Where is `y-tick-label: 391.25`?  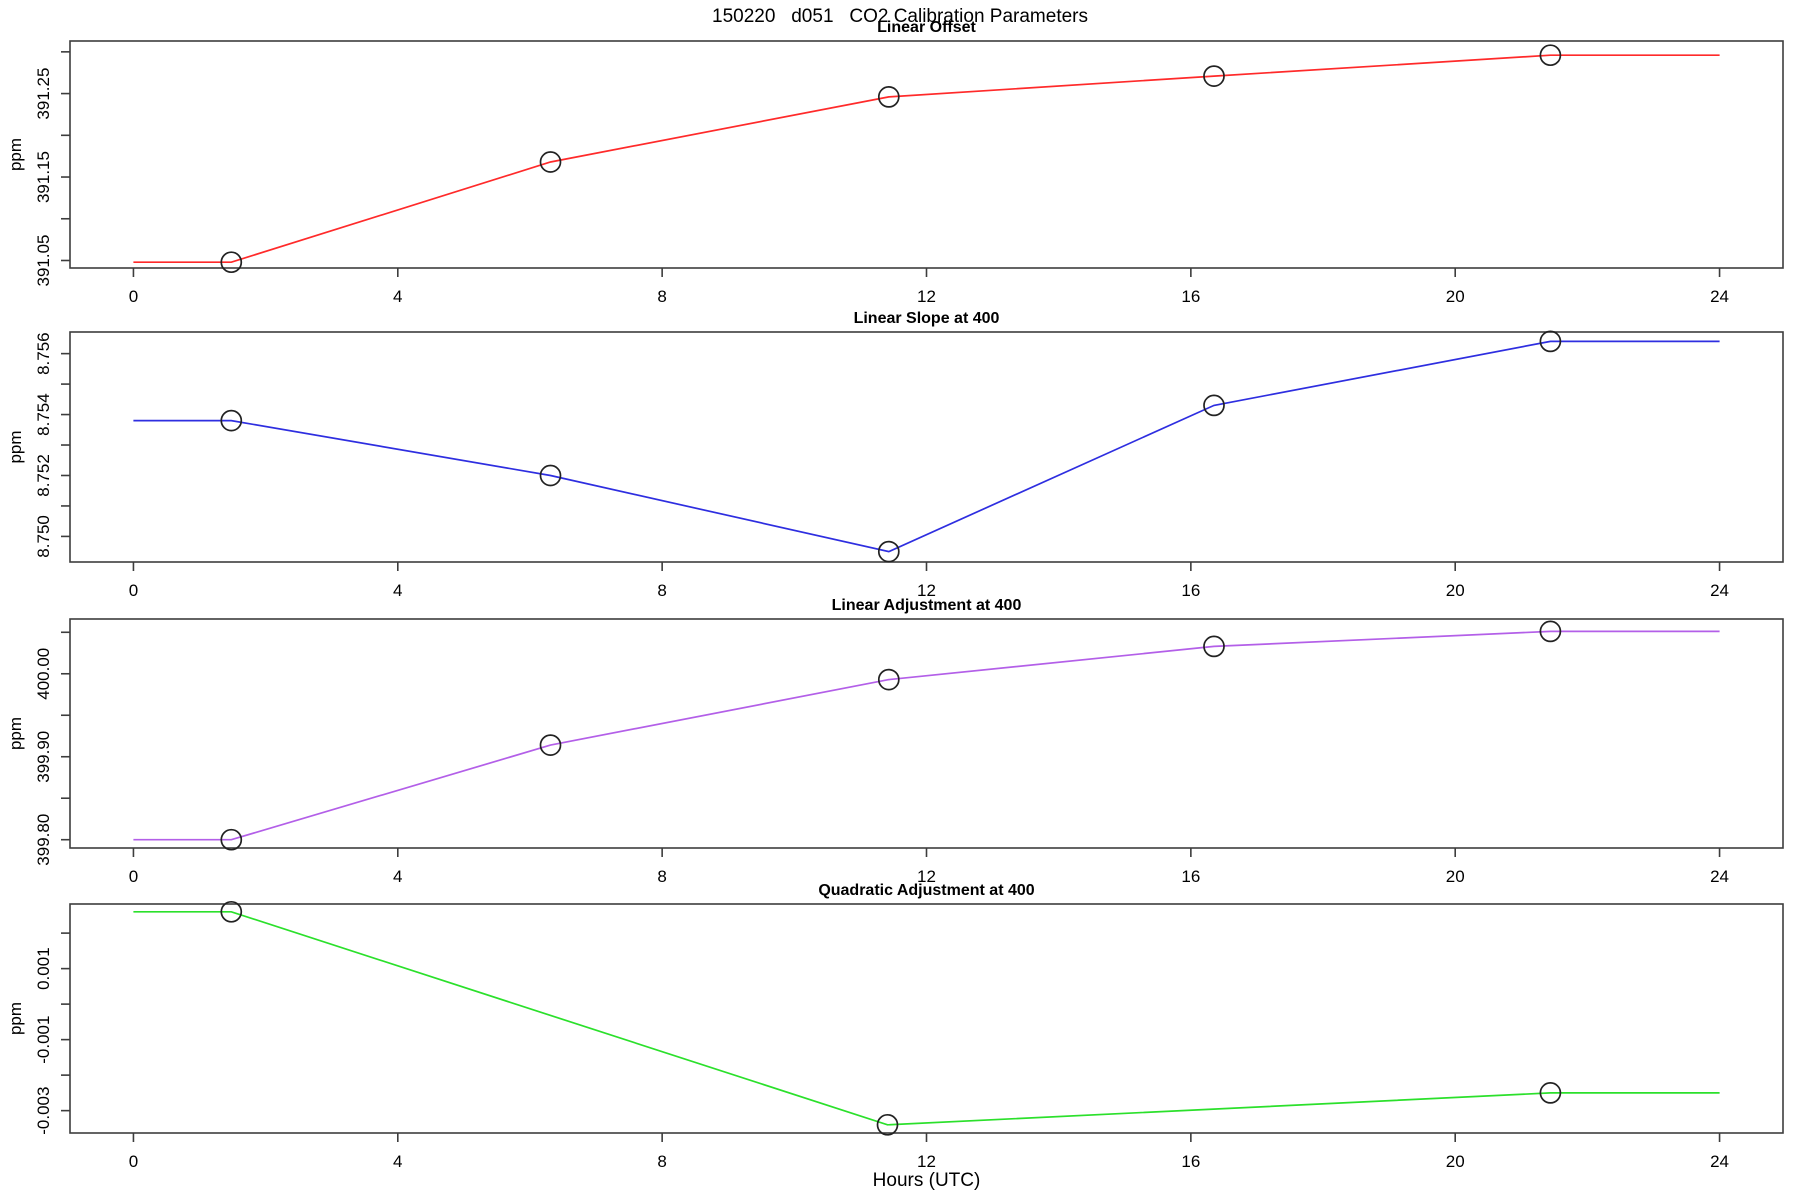
y-tick-label: 391.25 is located at coordinates (43, 94).